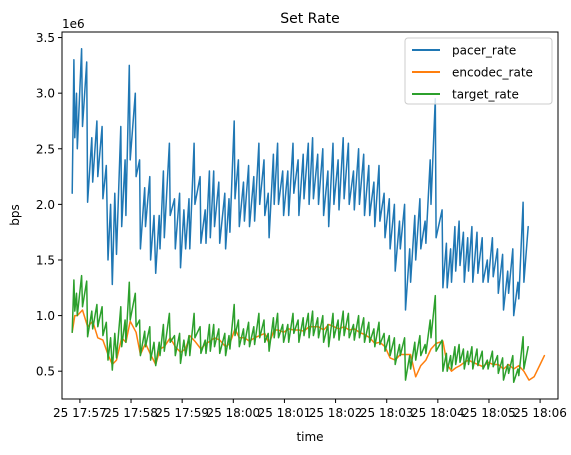 This screenshot has width=571, height=455. What do you see at coordinates (73, 24) in the screenshot?
I see `y-axis-offset-label: 1e6` at bounding box center [73, 24].